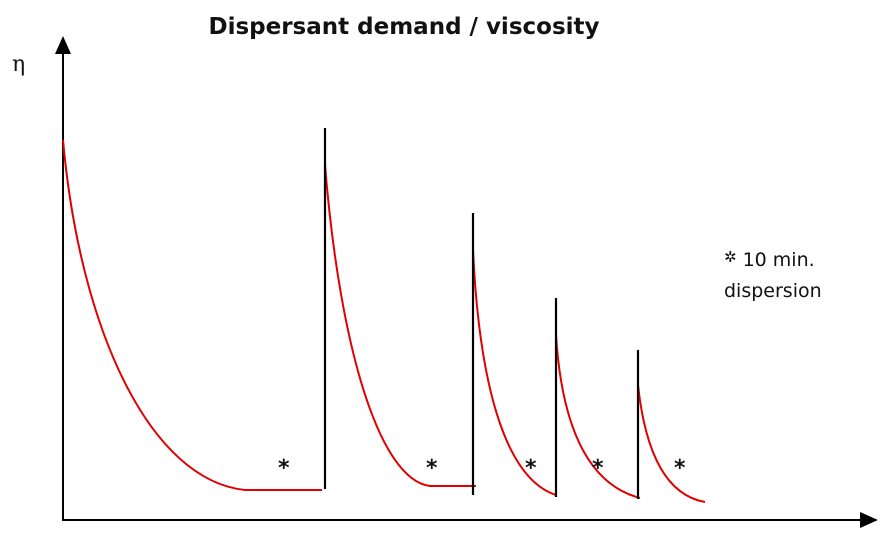  Describe the element at coordinates (730, 257) in the screenshot. I see `asterisk-icon: ✲` at that location.